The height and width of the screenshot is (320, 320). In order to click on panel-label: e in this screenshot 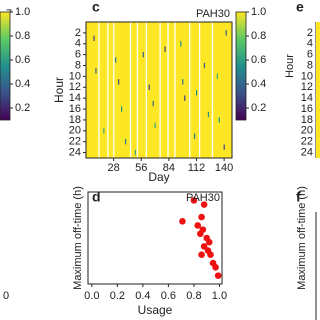, I will do `click(300, 7)`.